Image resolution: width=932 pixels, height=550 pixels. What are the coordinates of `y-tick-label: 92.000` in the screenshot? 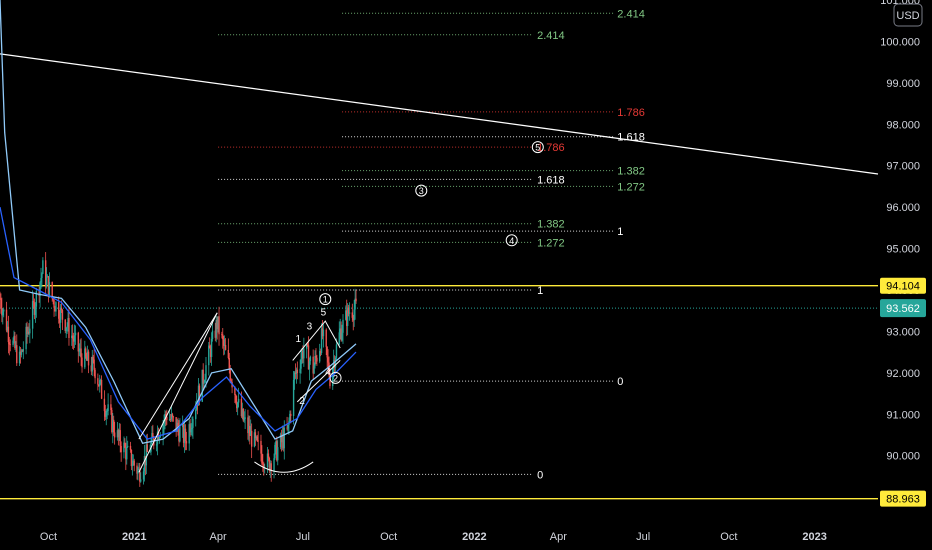 It's located at (903, 374).